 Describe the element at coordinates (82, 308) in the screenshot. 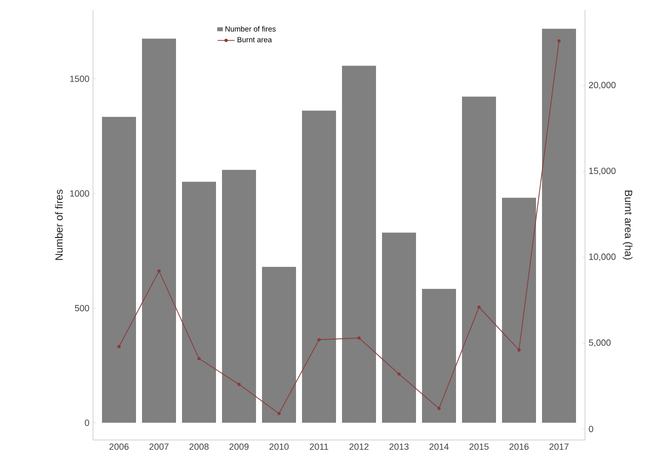

I see `y-tick-label: 500` at that location.